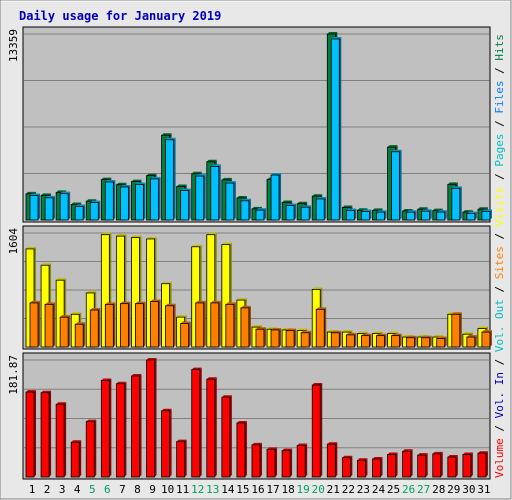 Image resolution: width=512 pixels, height=500 pixels. What do you see at coordinates (499, 177) in the screenshot?
I see `legend-item-9: /` at bounding box center [499, 177].